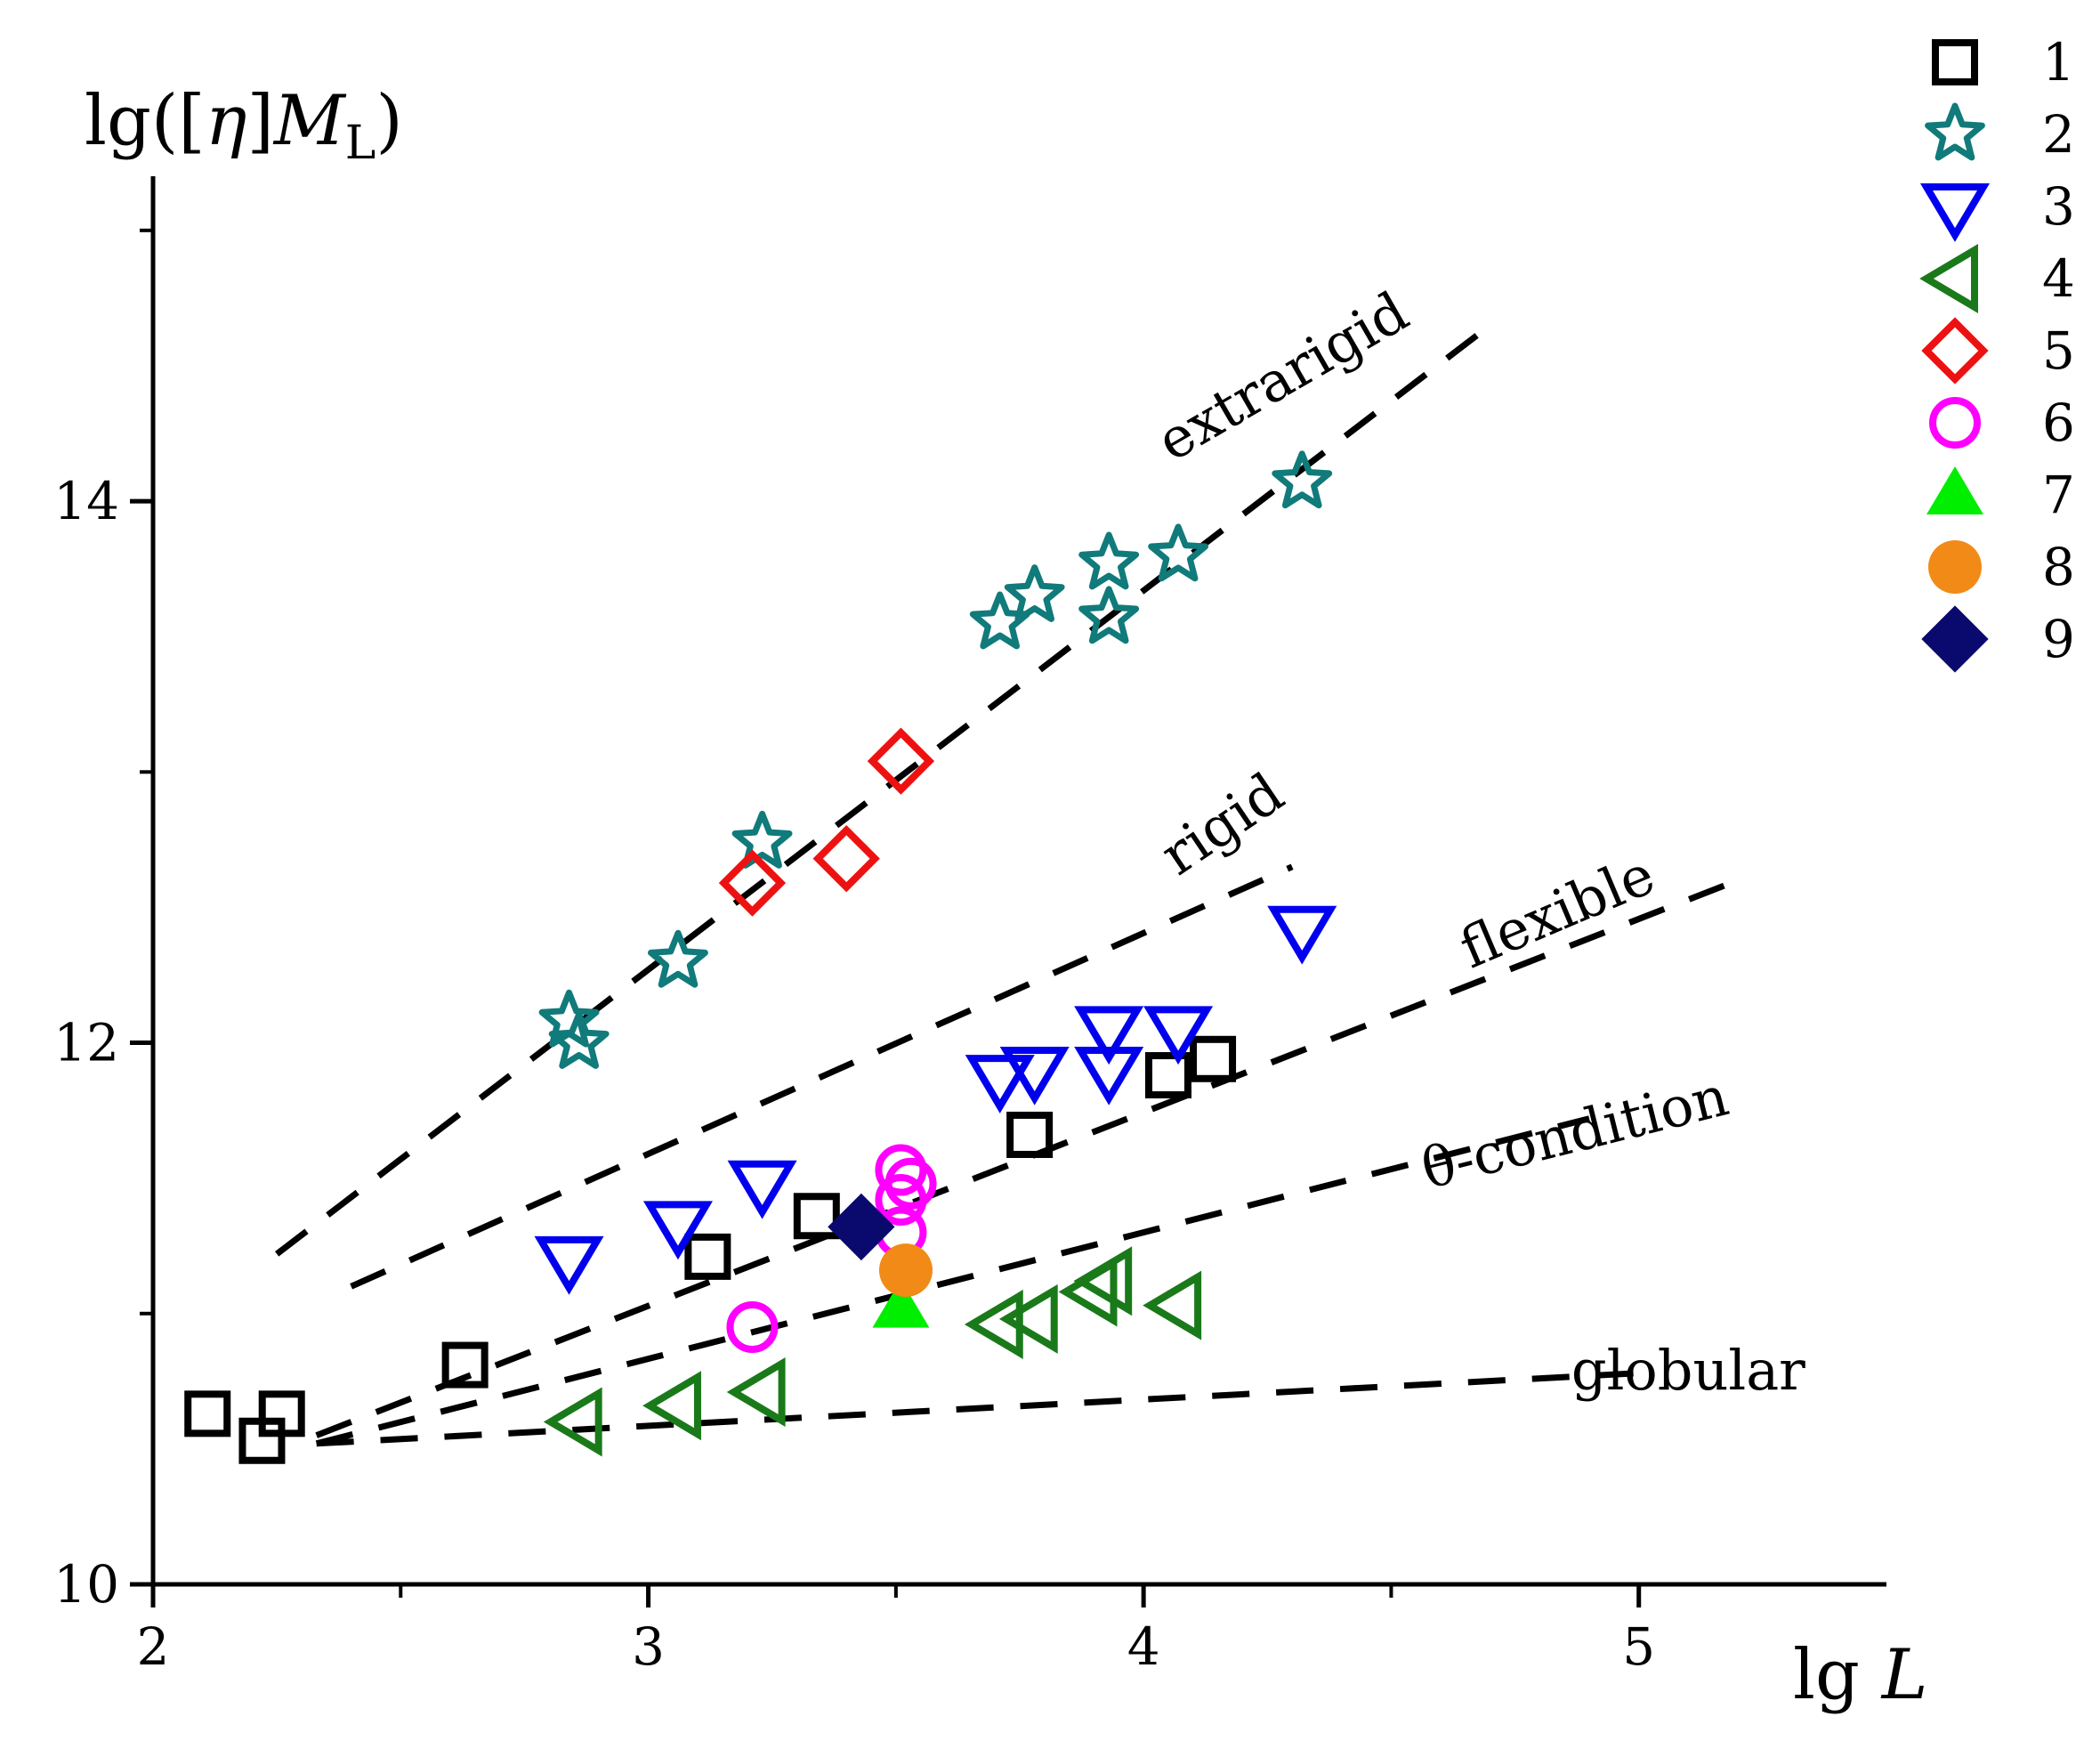  What do you see at coordinates (86, 1043) in the screenshot?
I see `y-tick-label: 12` at bounding box center [86, 1043].